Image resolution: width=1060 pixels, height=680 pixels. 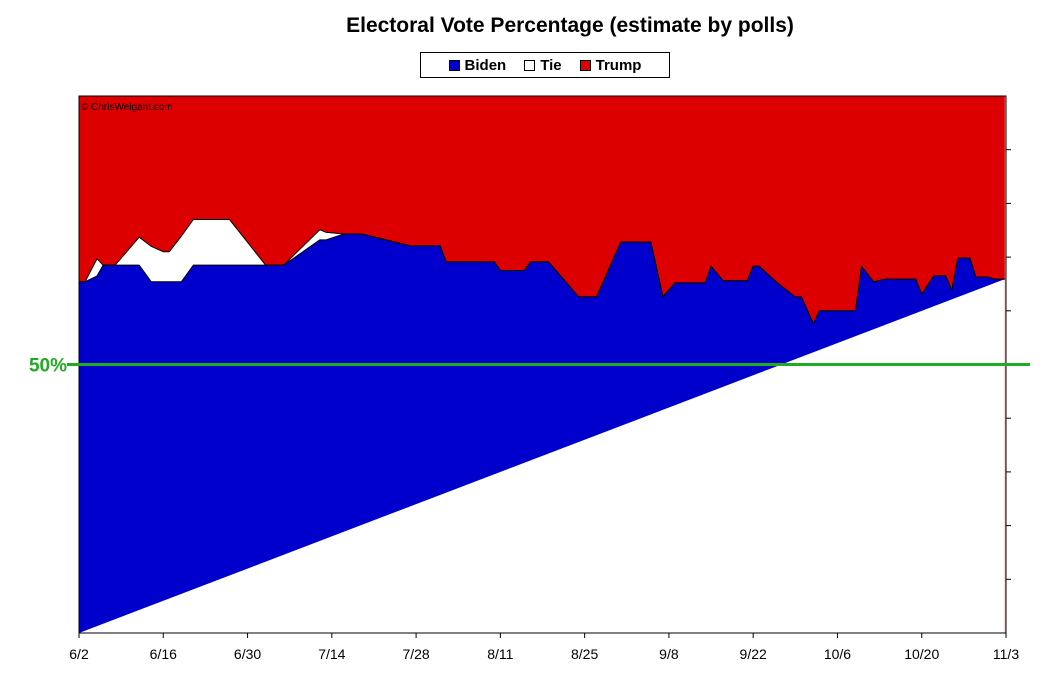 What do you see at coordinates (584, 654) in the screenshot?
I see `x-tick-label-6: 8/25` at bounding box center [584, 654].